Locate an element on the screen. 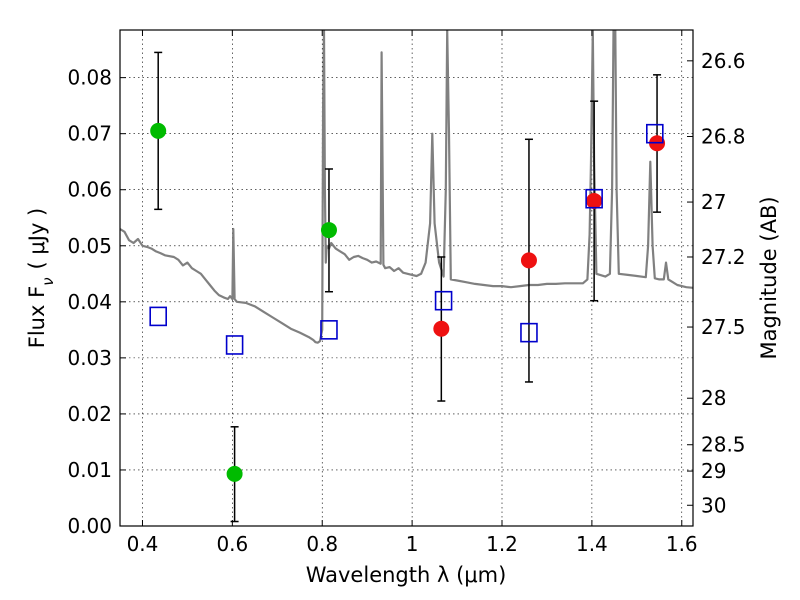 The width and height of the screenshot is (800, 600). y2-tick-label: 29 is located at coordinates (713, 471).